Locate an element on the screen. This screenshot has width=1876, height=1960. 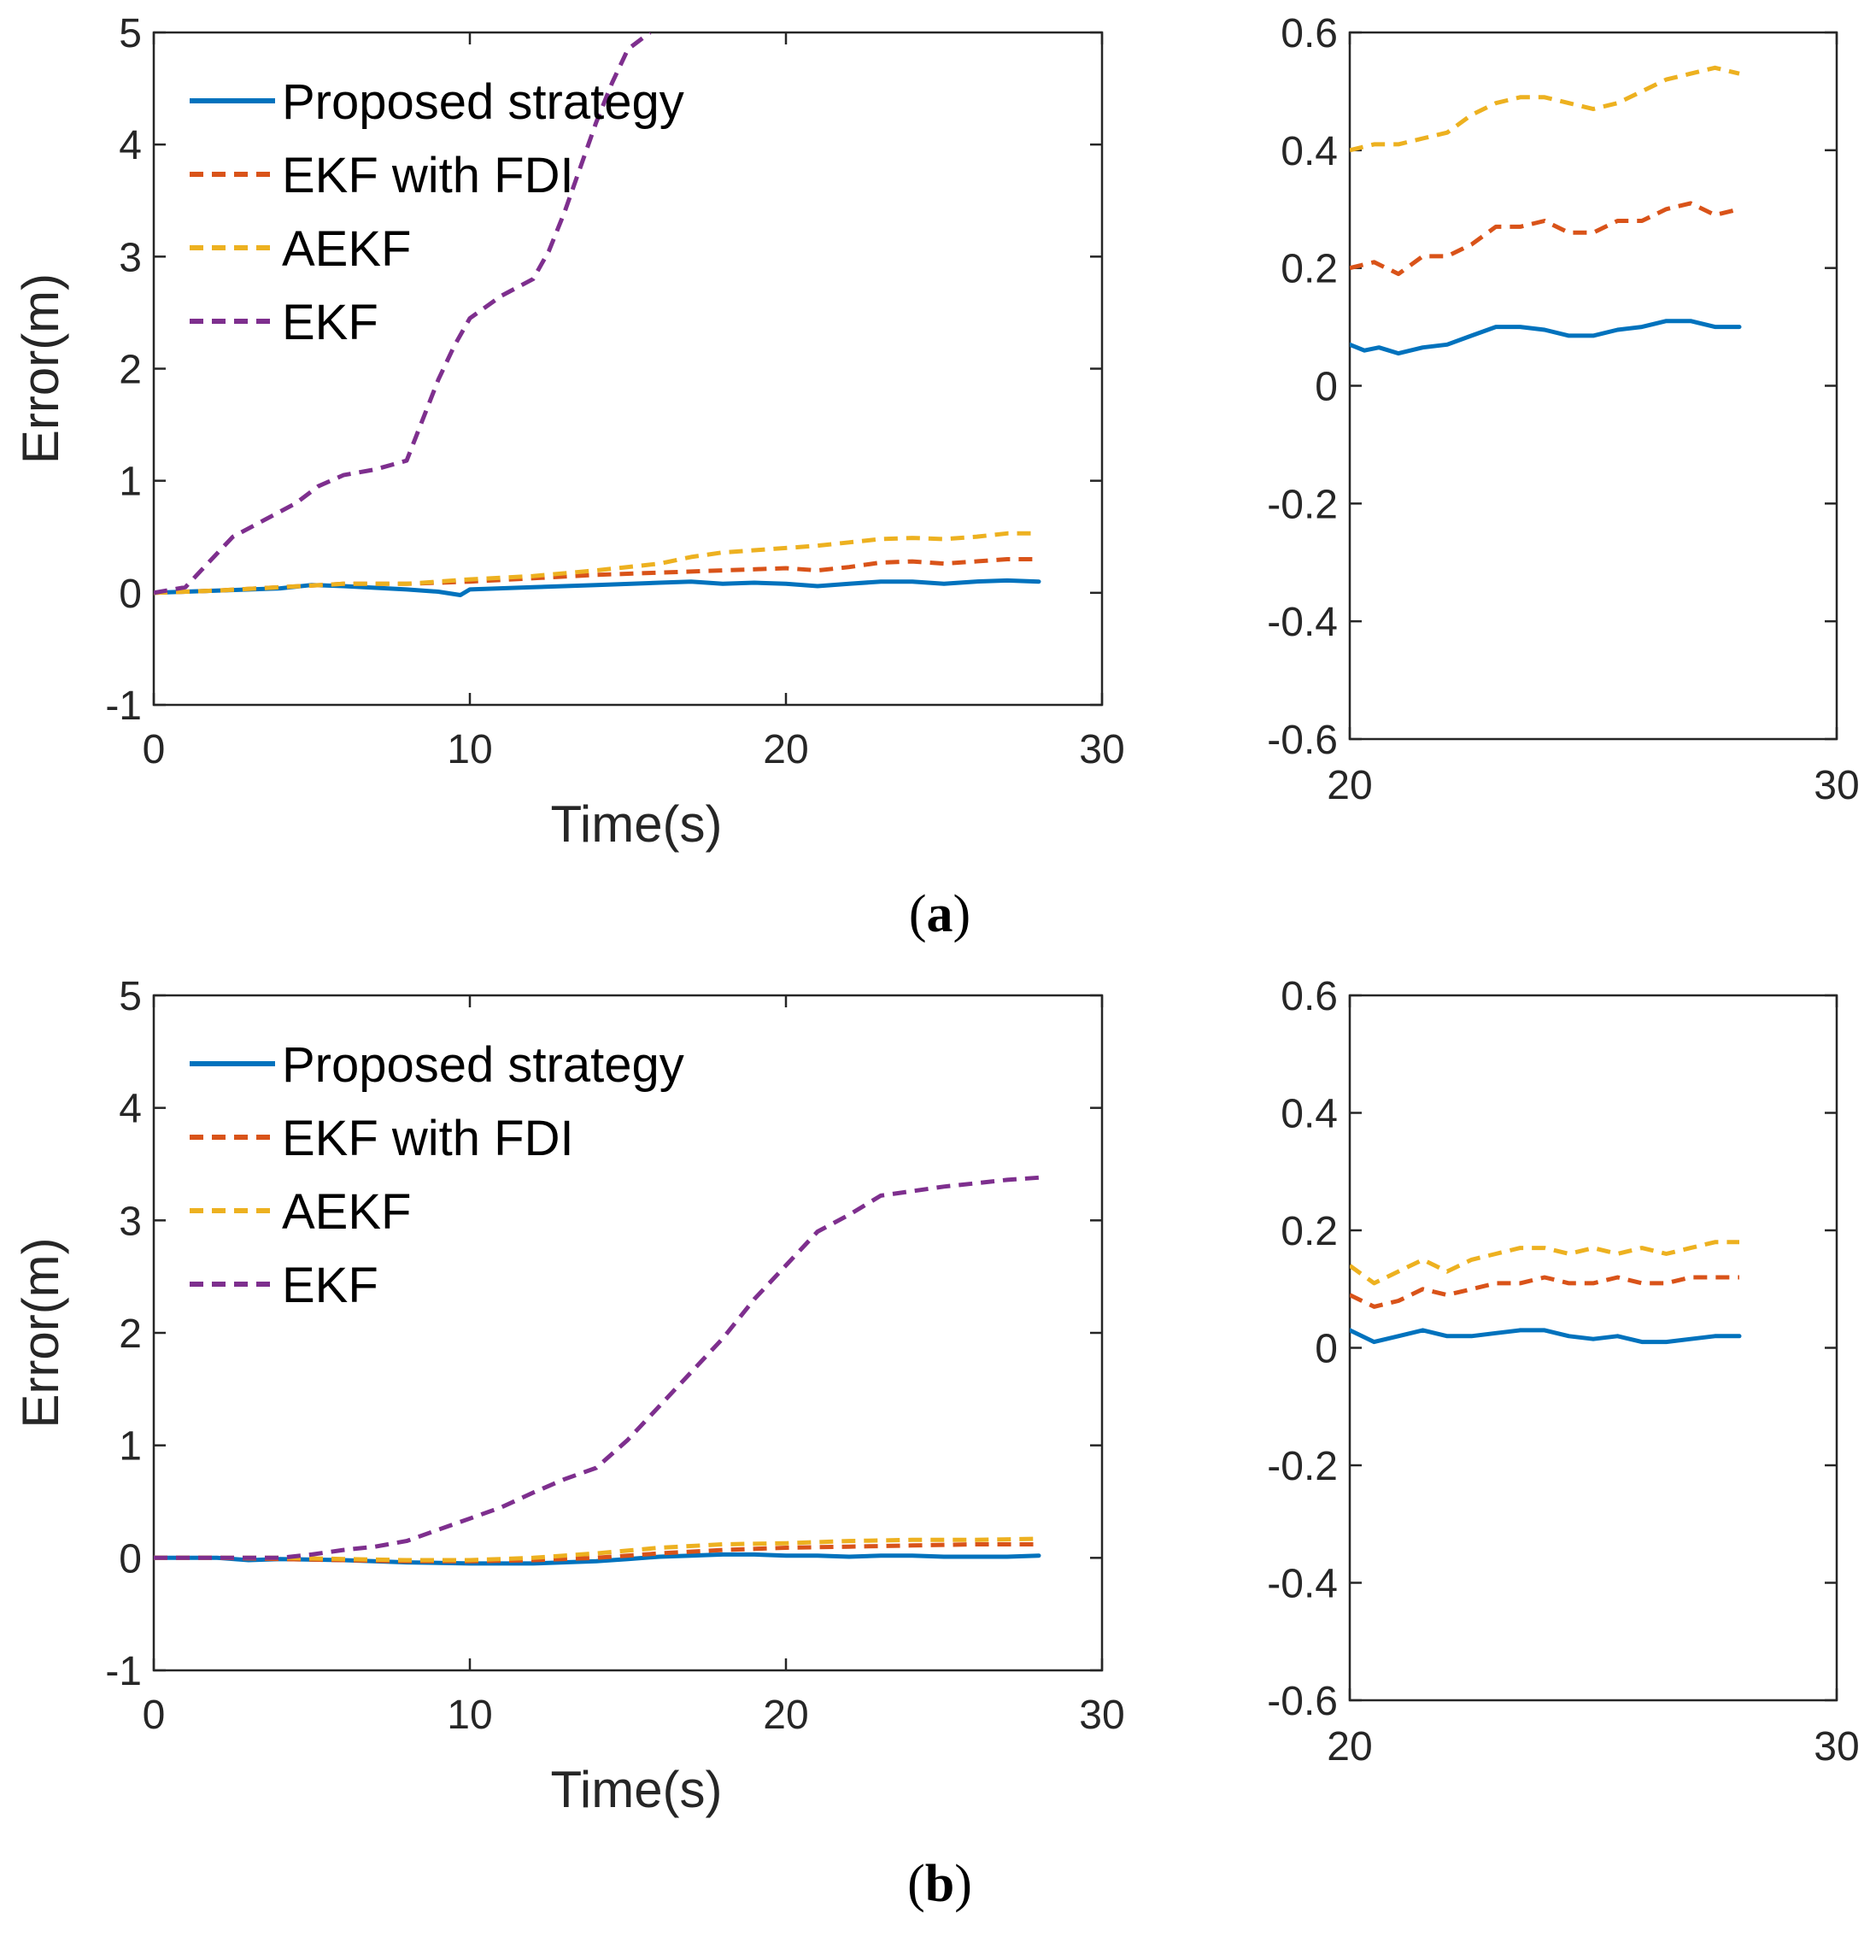
panel-b-zoom-chart: -0.6 -0.4 -0.2 0 0.2 0.4 0.6 20 30 is located at coordinates (1563, 1371).